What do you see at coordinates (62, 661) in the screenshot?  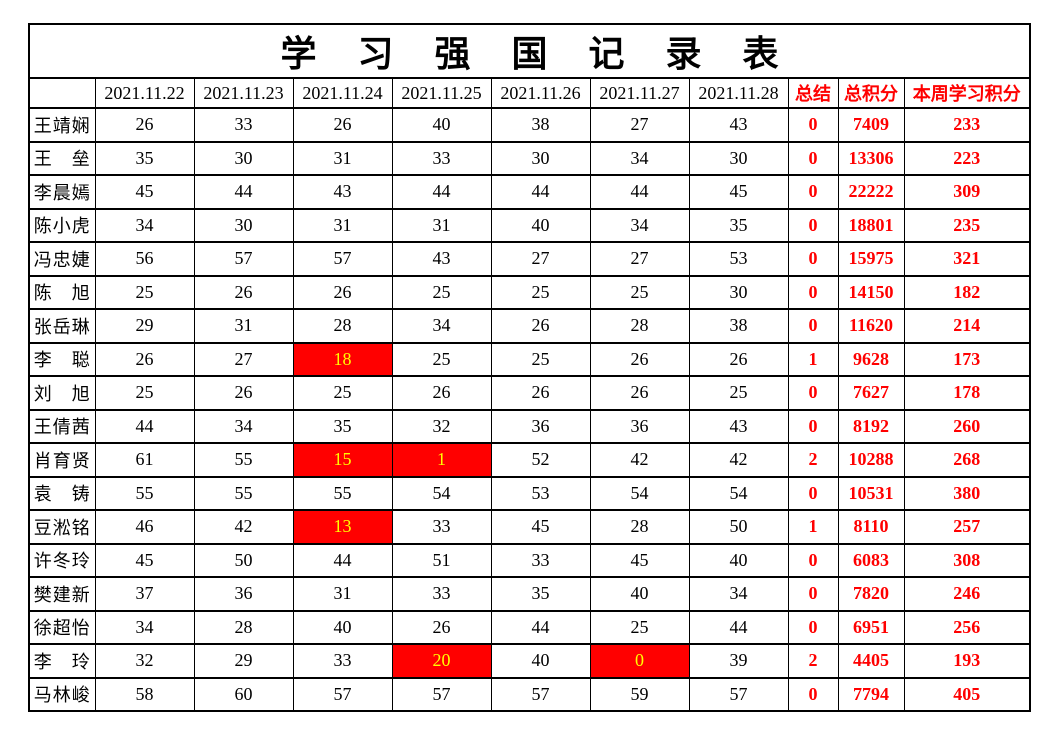 I see `name-cell: 李 玲` at bounding box center [62, 661].